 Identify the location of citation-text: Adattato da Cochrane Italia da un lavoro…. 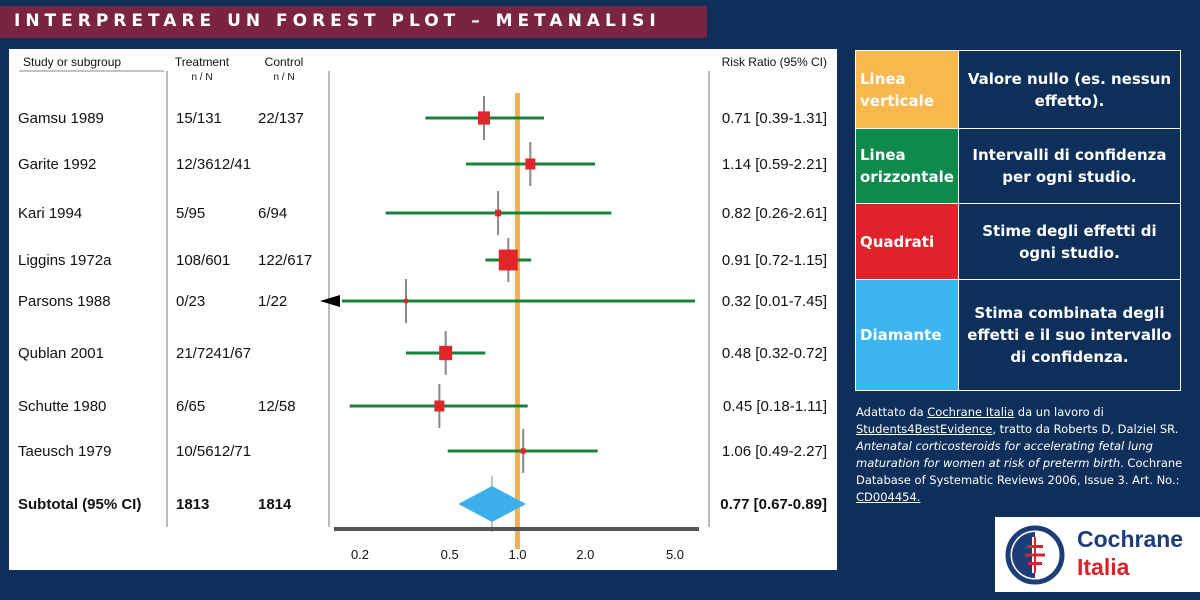
(1021, 455).